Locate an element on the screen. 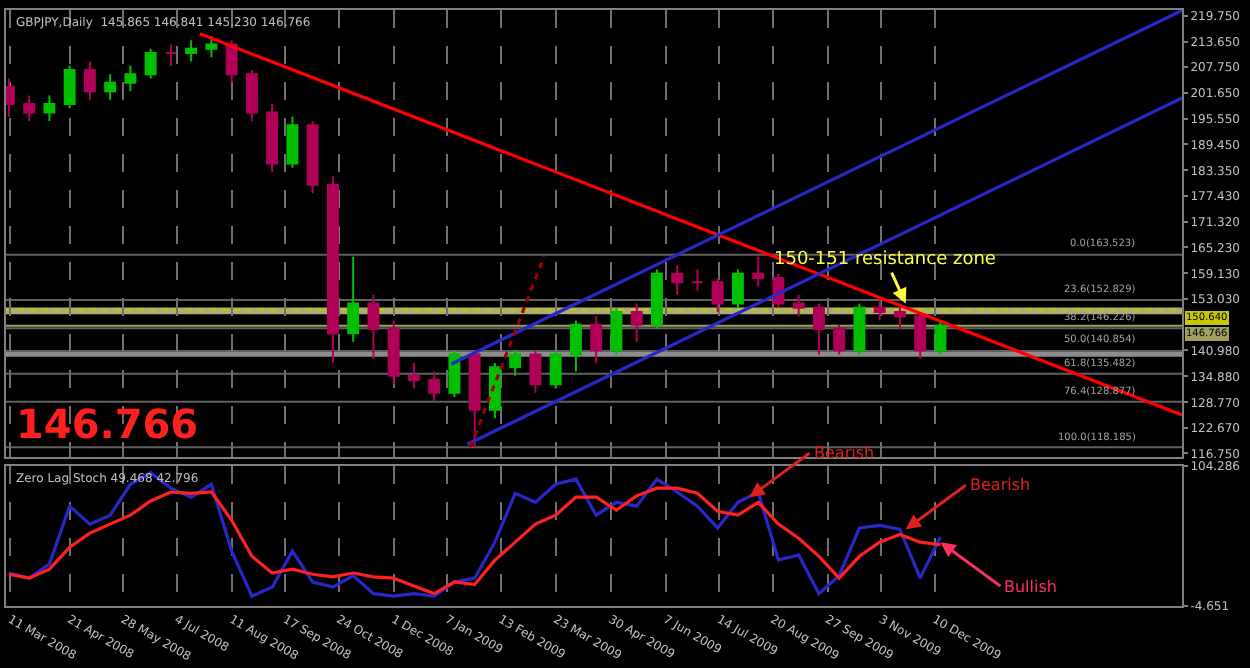 This screenshot has width=1250, height=668. annotation: Bullish is located at coordinates (1030, 587).